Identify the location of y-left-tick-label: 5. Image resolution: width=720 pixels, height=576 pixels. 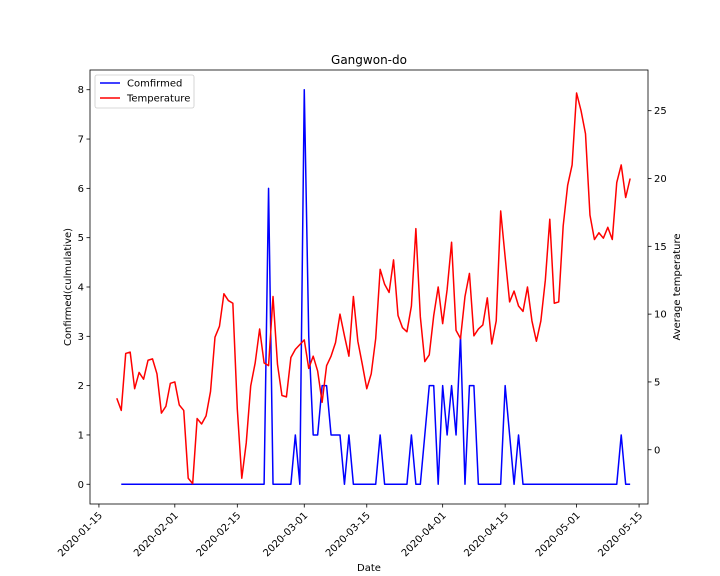
(81, 238).